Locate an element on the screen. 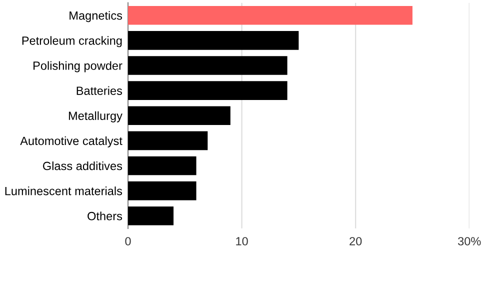 This screenshot has height=282, width=502. x-tick-label: 10 is located at coordinates (242, 241).